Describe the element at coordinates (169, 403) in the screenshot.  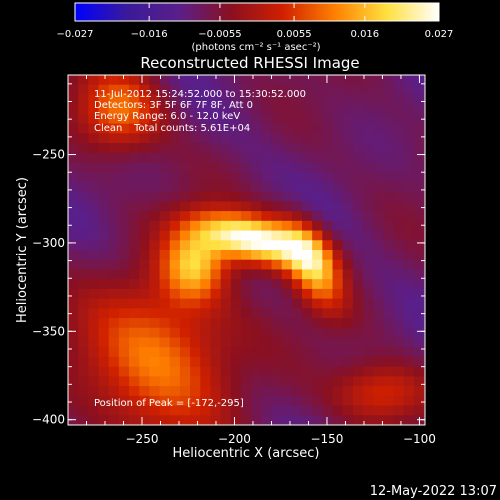
I see `annotation-peak: Position of Peak = [-172,-295]` at that location.